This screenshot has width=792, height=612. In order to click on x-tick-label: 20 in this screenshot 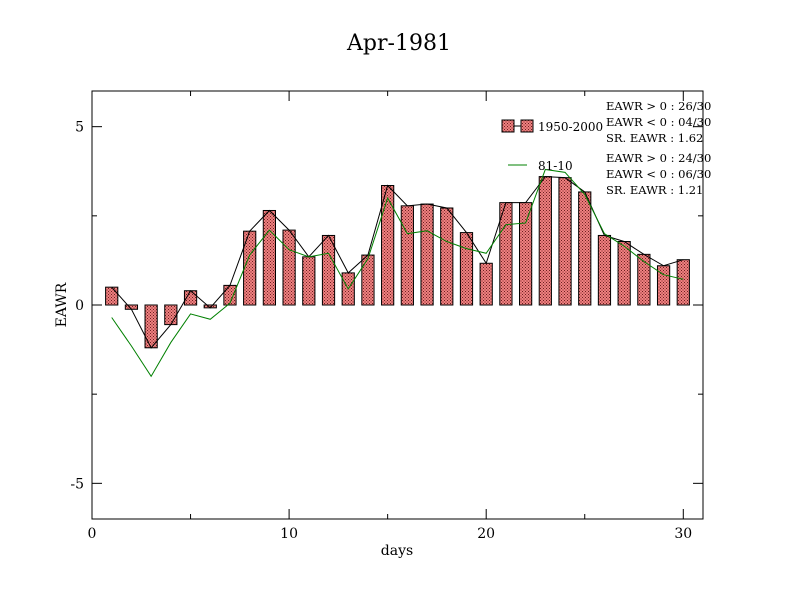, I will do `click(486, 534)`.